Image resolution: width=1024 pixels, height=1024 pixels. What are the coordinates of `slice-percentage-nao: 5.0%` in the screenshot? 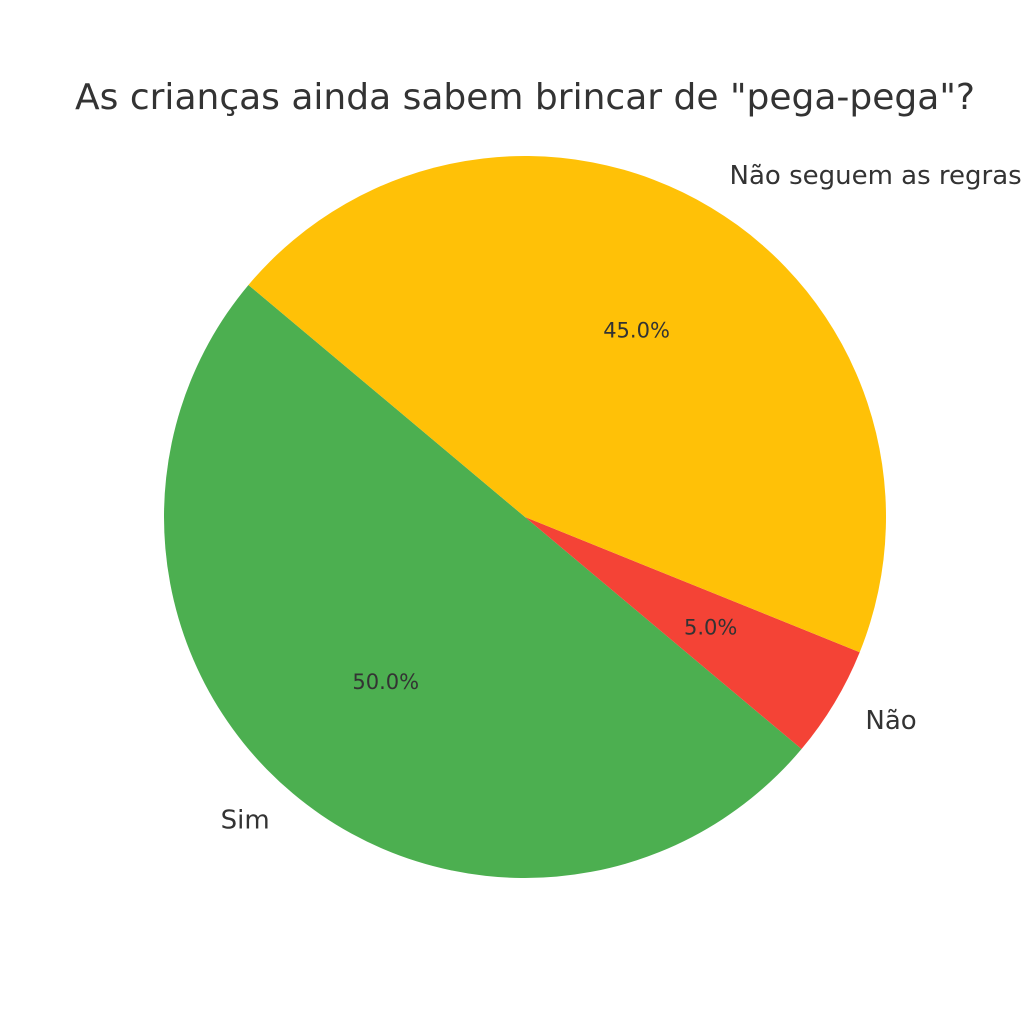 It's located at (710, 628).